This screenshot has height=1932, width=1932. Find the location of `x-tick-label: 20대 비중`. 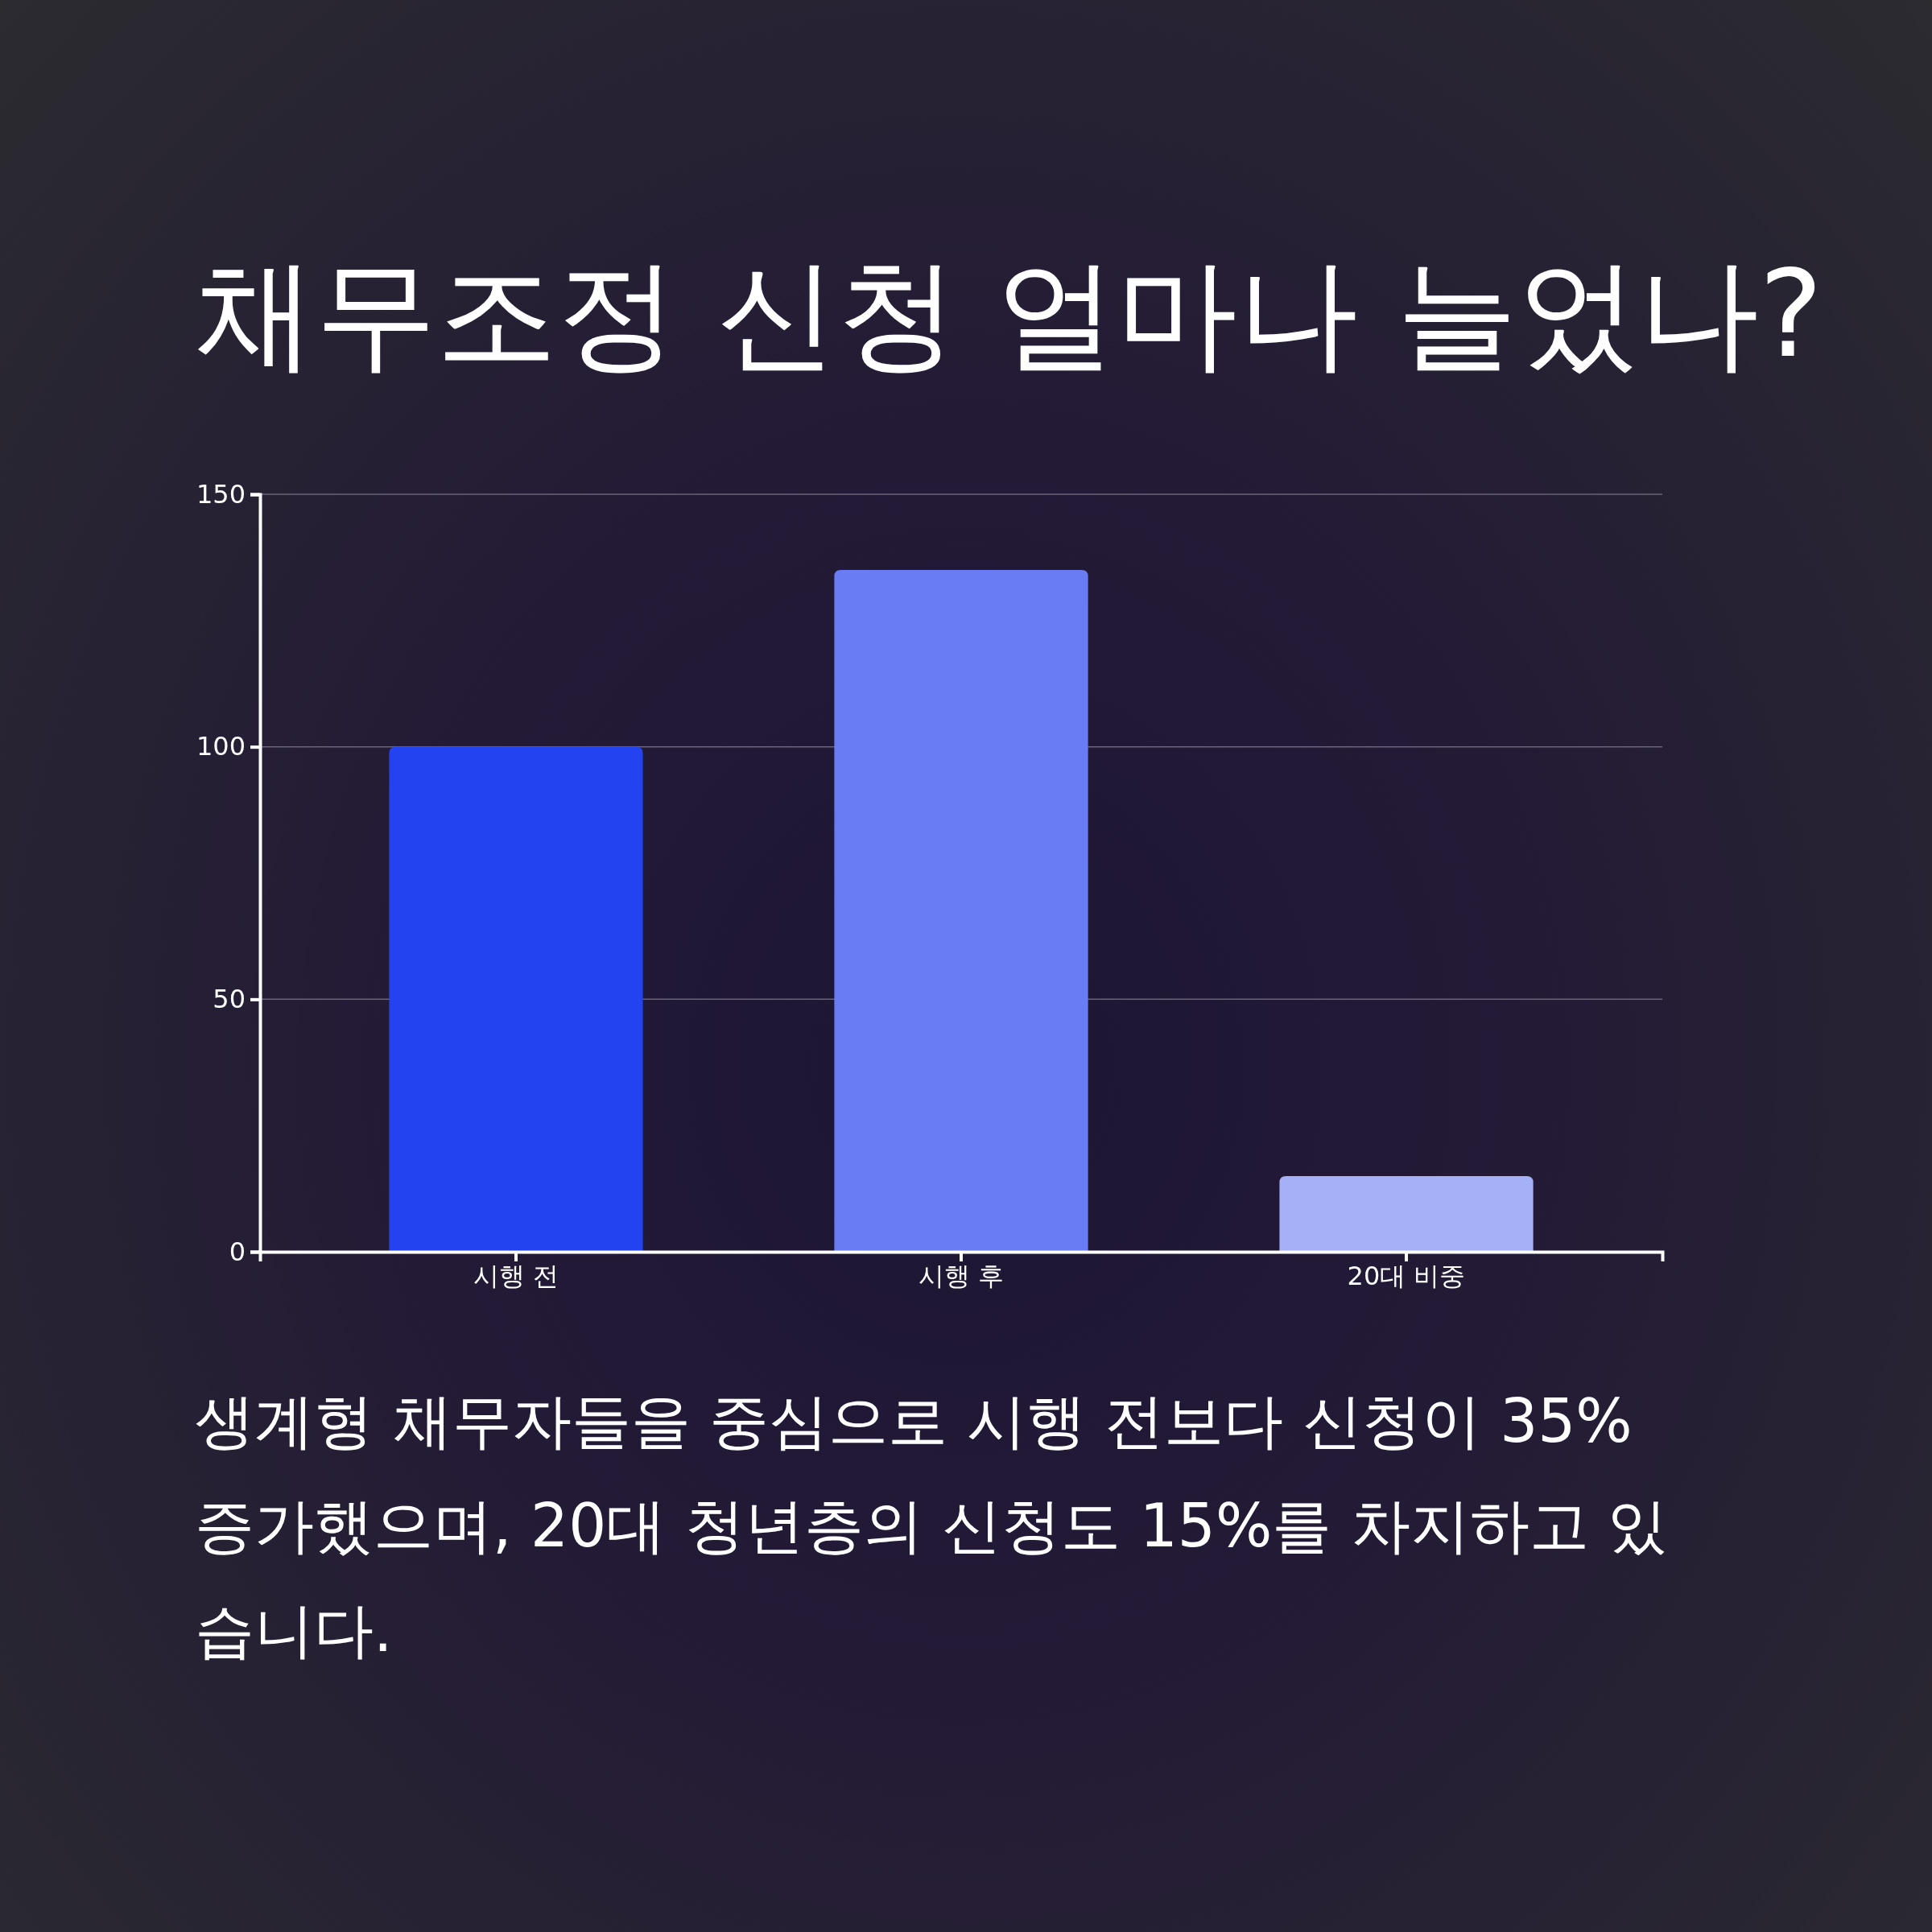

x-tick-label: 20대 비중 is located at coordinates (1406, 1275).